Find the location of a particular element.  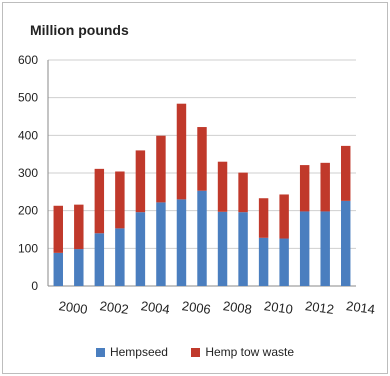

bar-hempseed-2013 is located at coordinates (346, 243).